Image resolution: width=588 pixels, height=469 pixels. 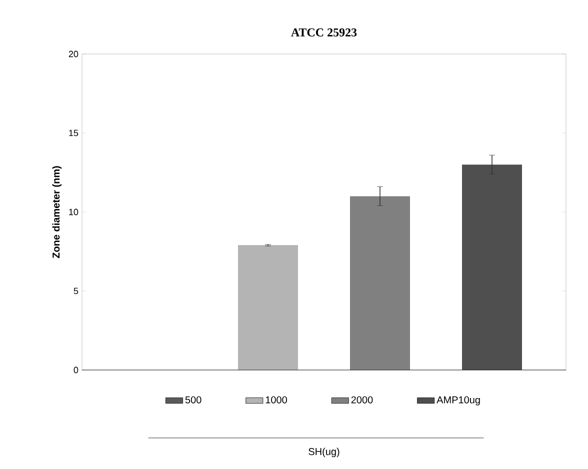 I want to click on chart-title: ATCC 25923, so click(x=324, y=32).